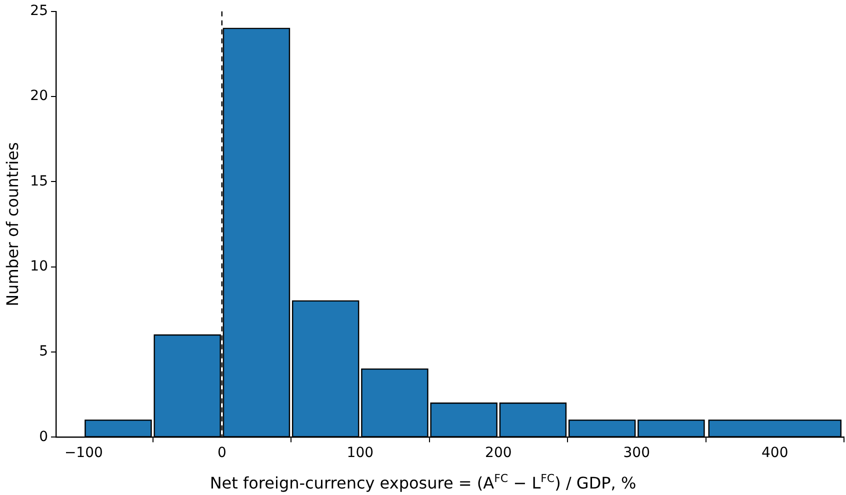 This screenshot has height=495, width=846. I want to click on y-tick-label: 10, so click(39, 266).